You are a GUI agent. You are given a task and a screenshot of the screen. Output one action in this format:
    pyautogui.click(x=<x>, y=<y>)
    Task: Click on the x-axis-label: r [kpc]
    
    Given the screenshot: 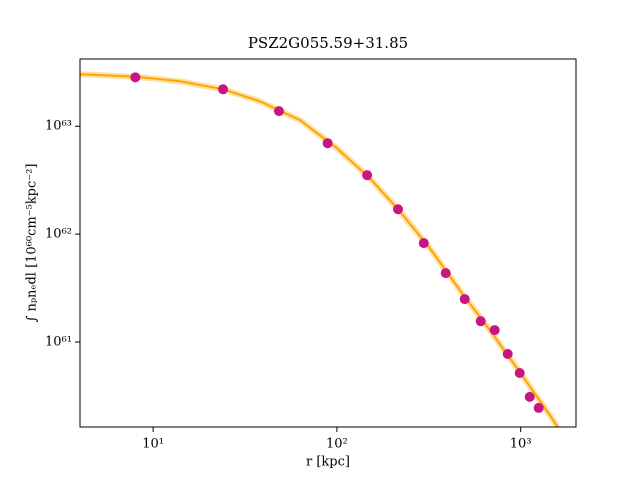 What is the action you would take?
    pyautogui.click(x=328, y=462)
    